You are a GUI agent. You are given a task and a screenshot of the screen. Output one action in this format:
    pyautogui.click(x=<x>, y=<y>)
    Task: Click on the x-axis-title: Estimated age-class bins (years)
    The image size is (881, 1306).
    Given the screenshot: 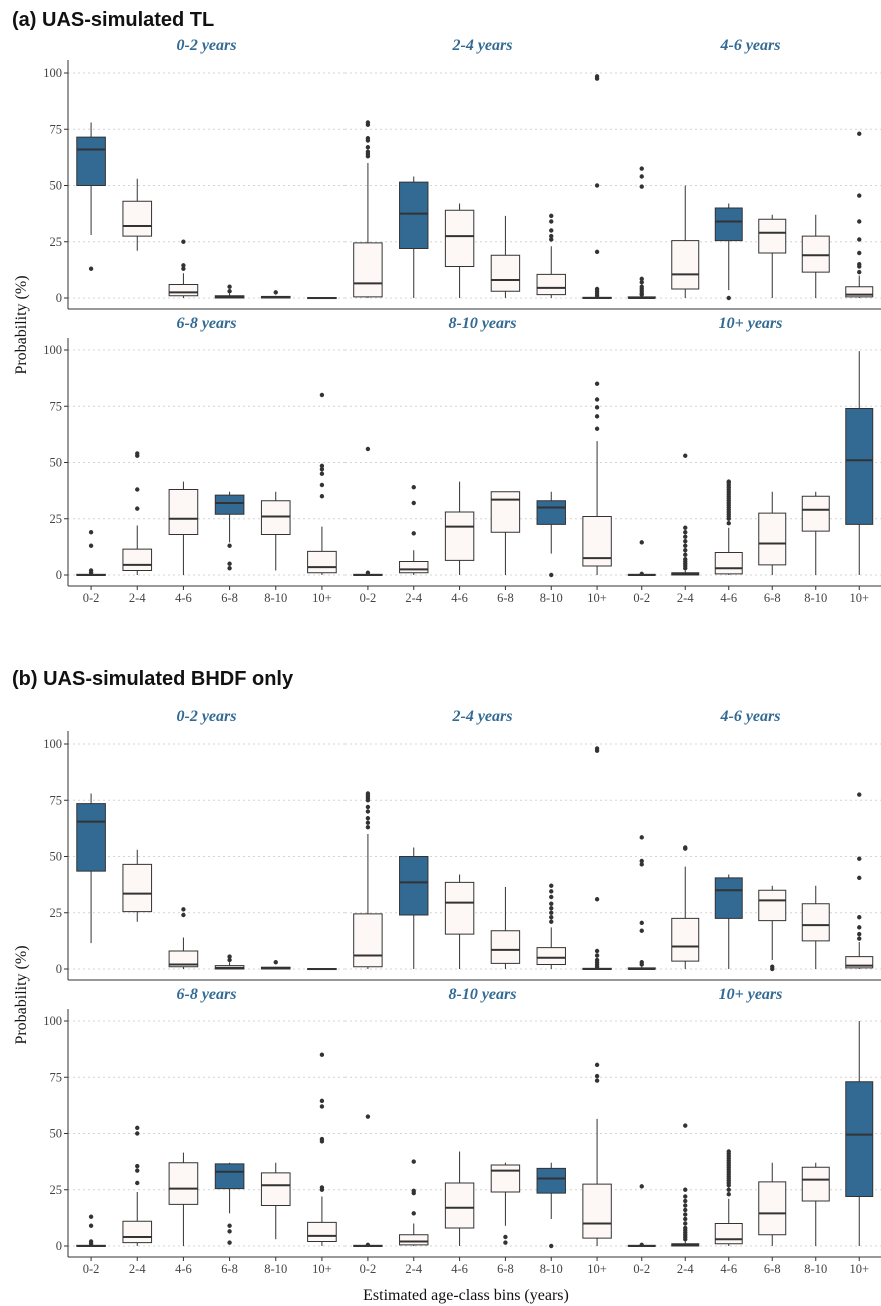 What is the action you would take?
    pyautogui.click(x=466, y=1295)
    